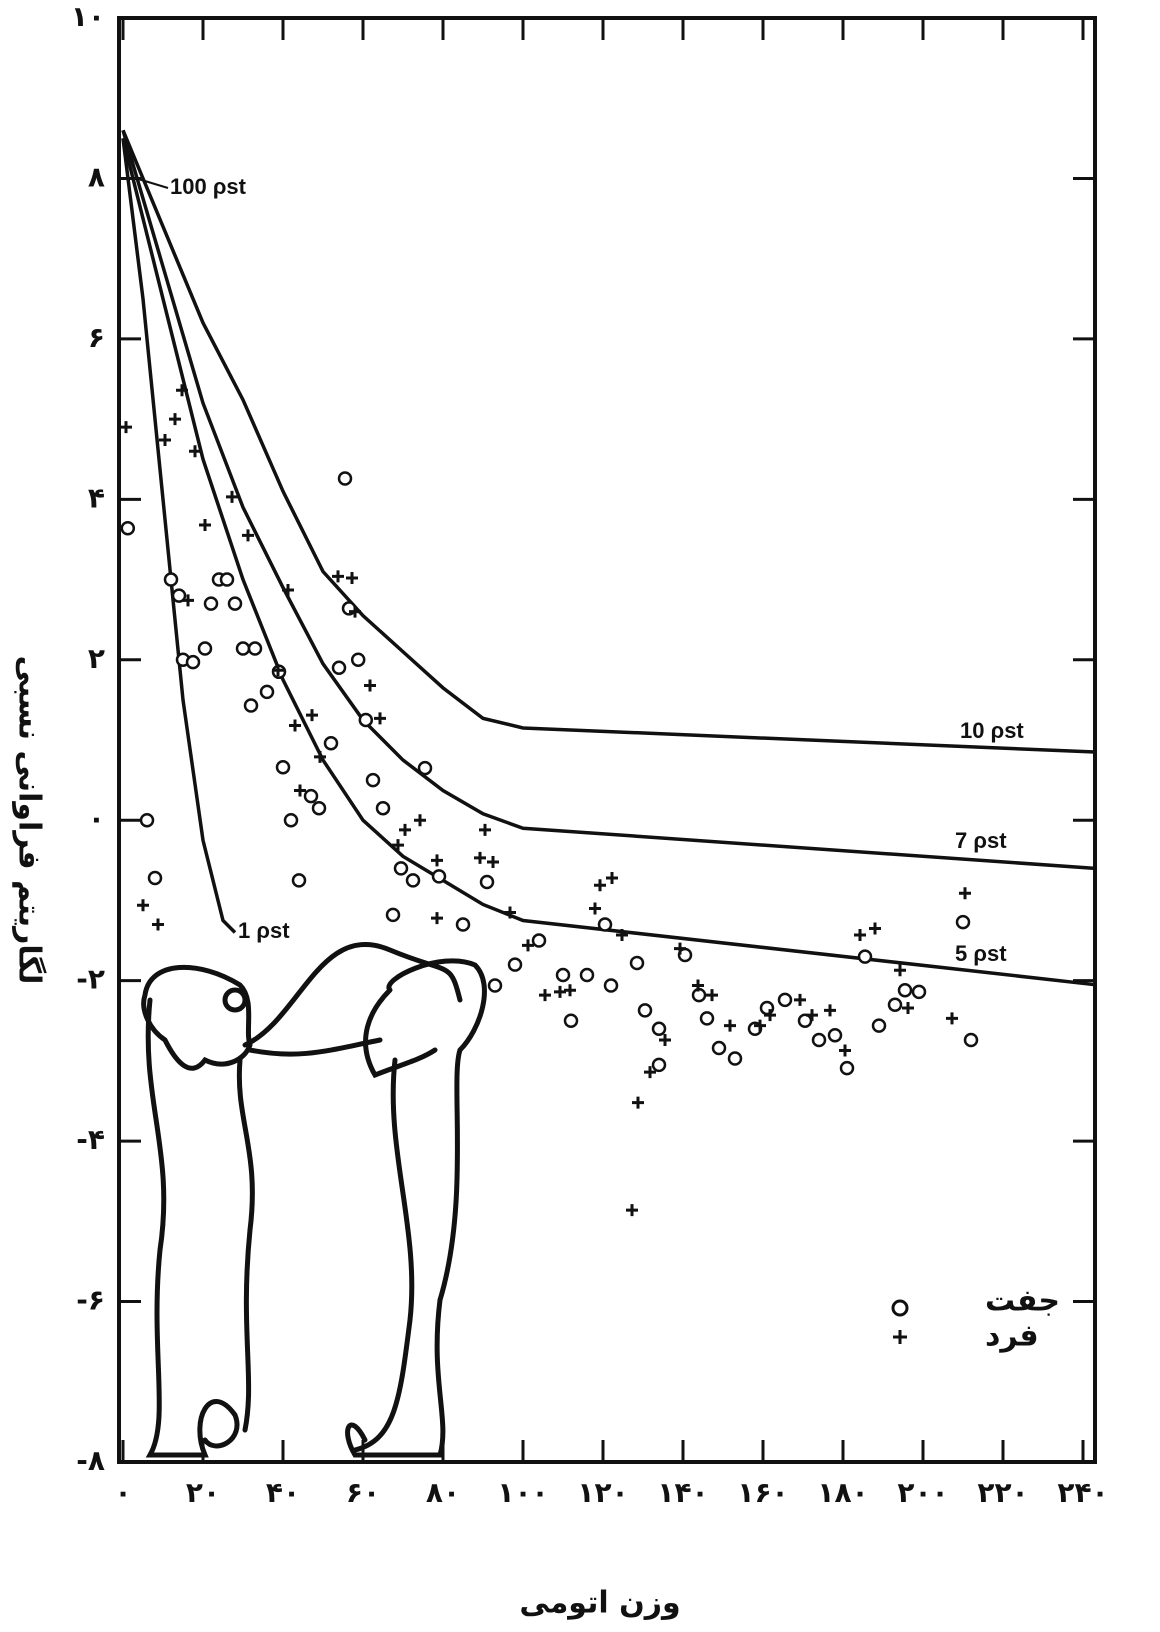  I want to click on glasses, so click(235, 1000).